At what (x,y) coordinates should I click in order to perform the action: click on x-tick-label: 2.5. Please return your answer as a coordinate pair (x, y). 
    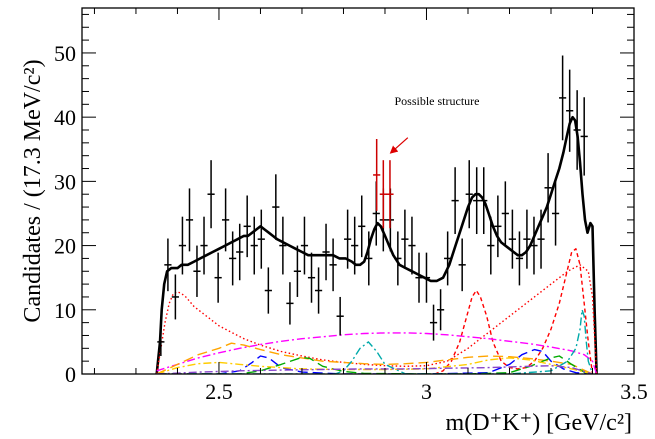
    Looking at the image, I should click on (219, 391).